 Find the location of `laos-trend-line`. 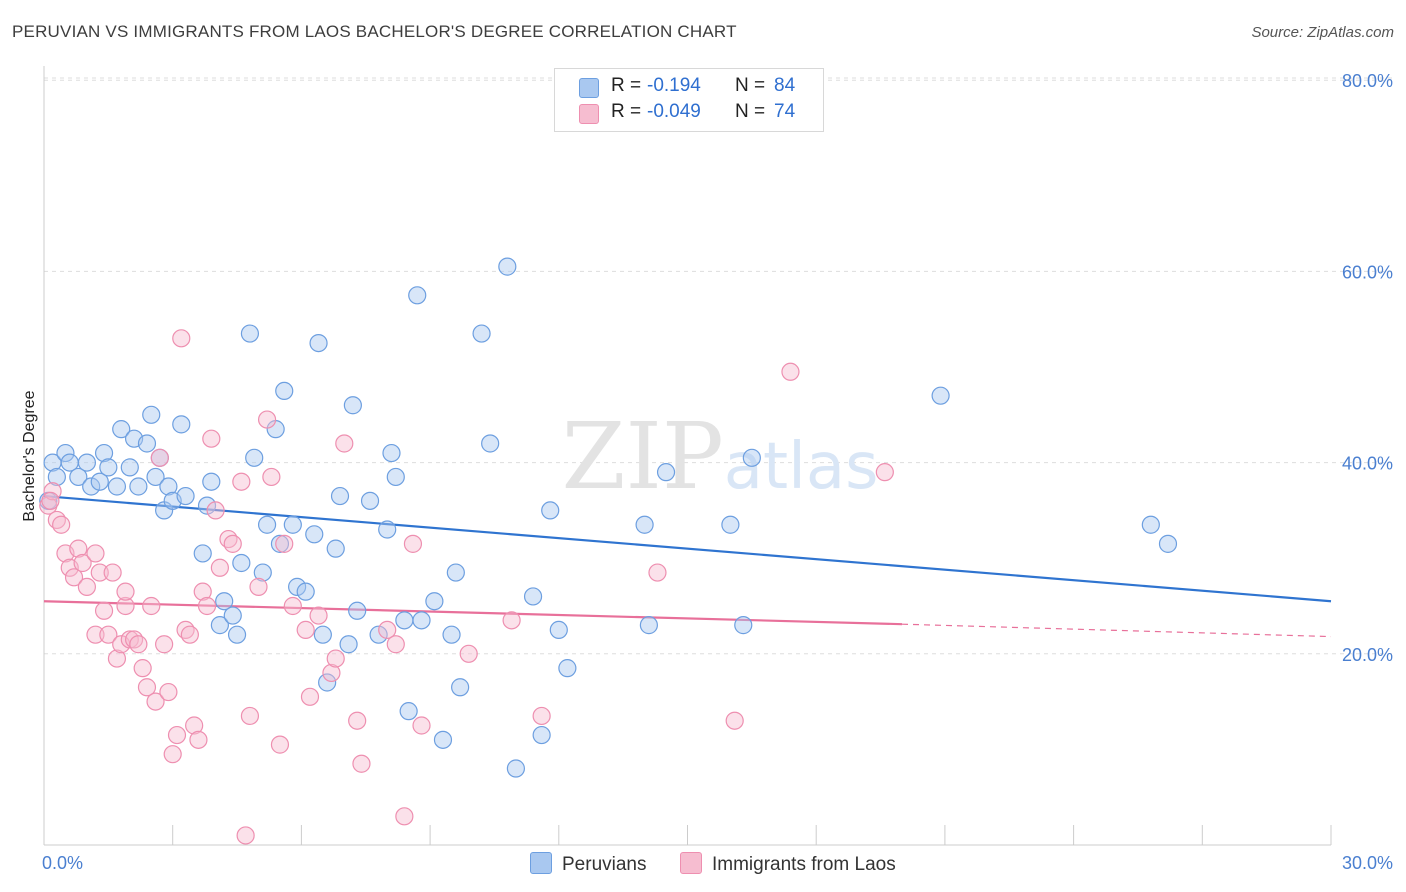

laos-trend-line is located at coordinates (473, 613).